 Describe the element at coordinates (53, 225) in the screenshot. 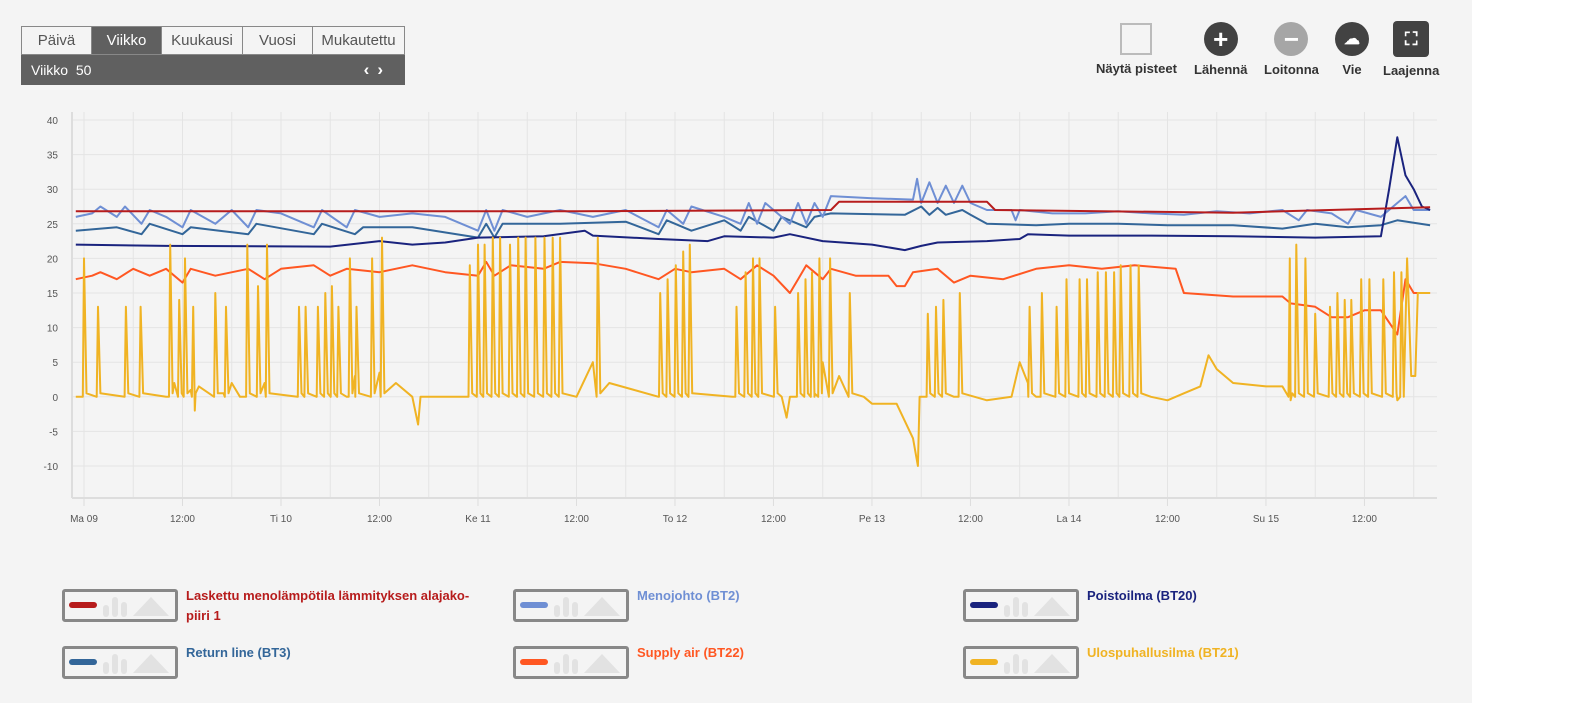

I see `y-tick-label: 25` at that location.